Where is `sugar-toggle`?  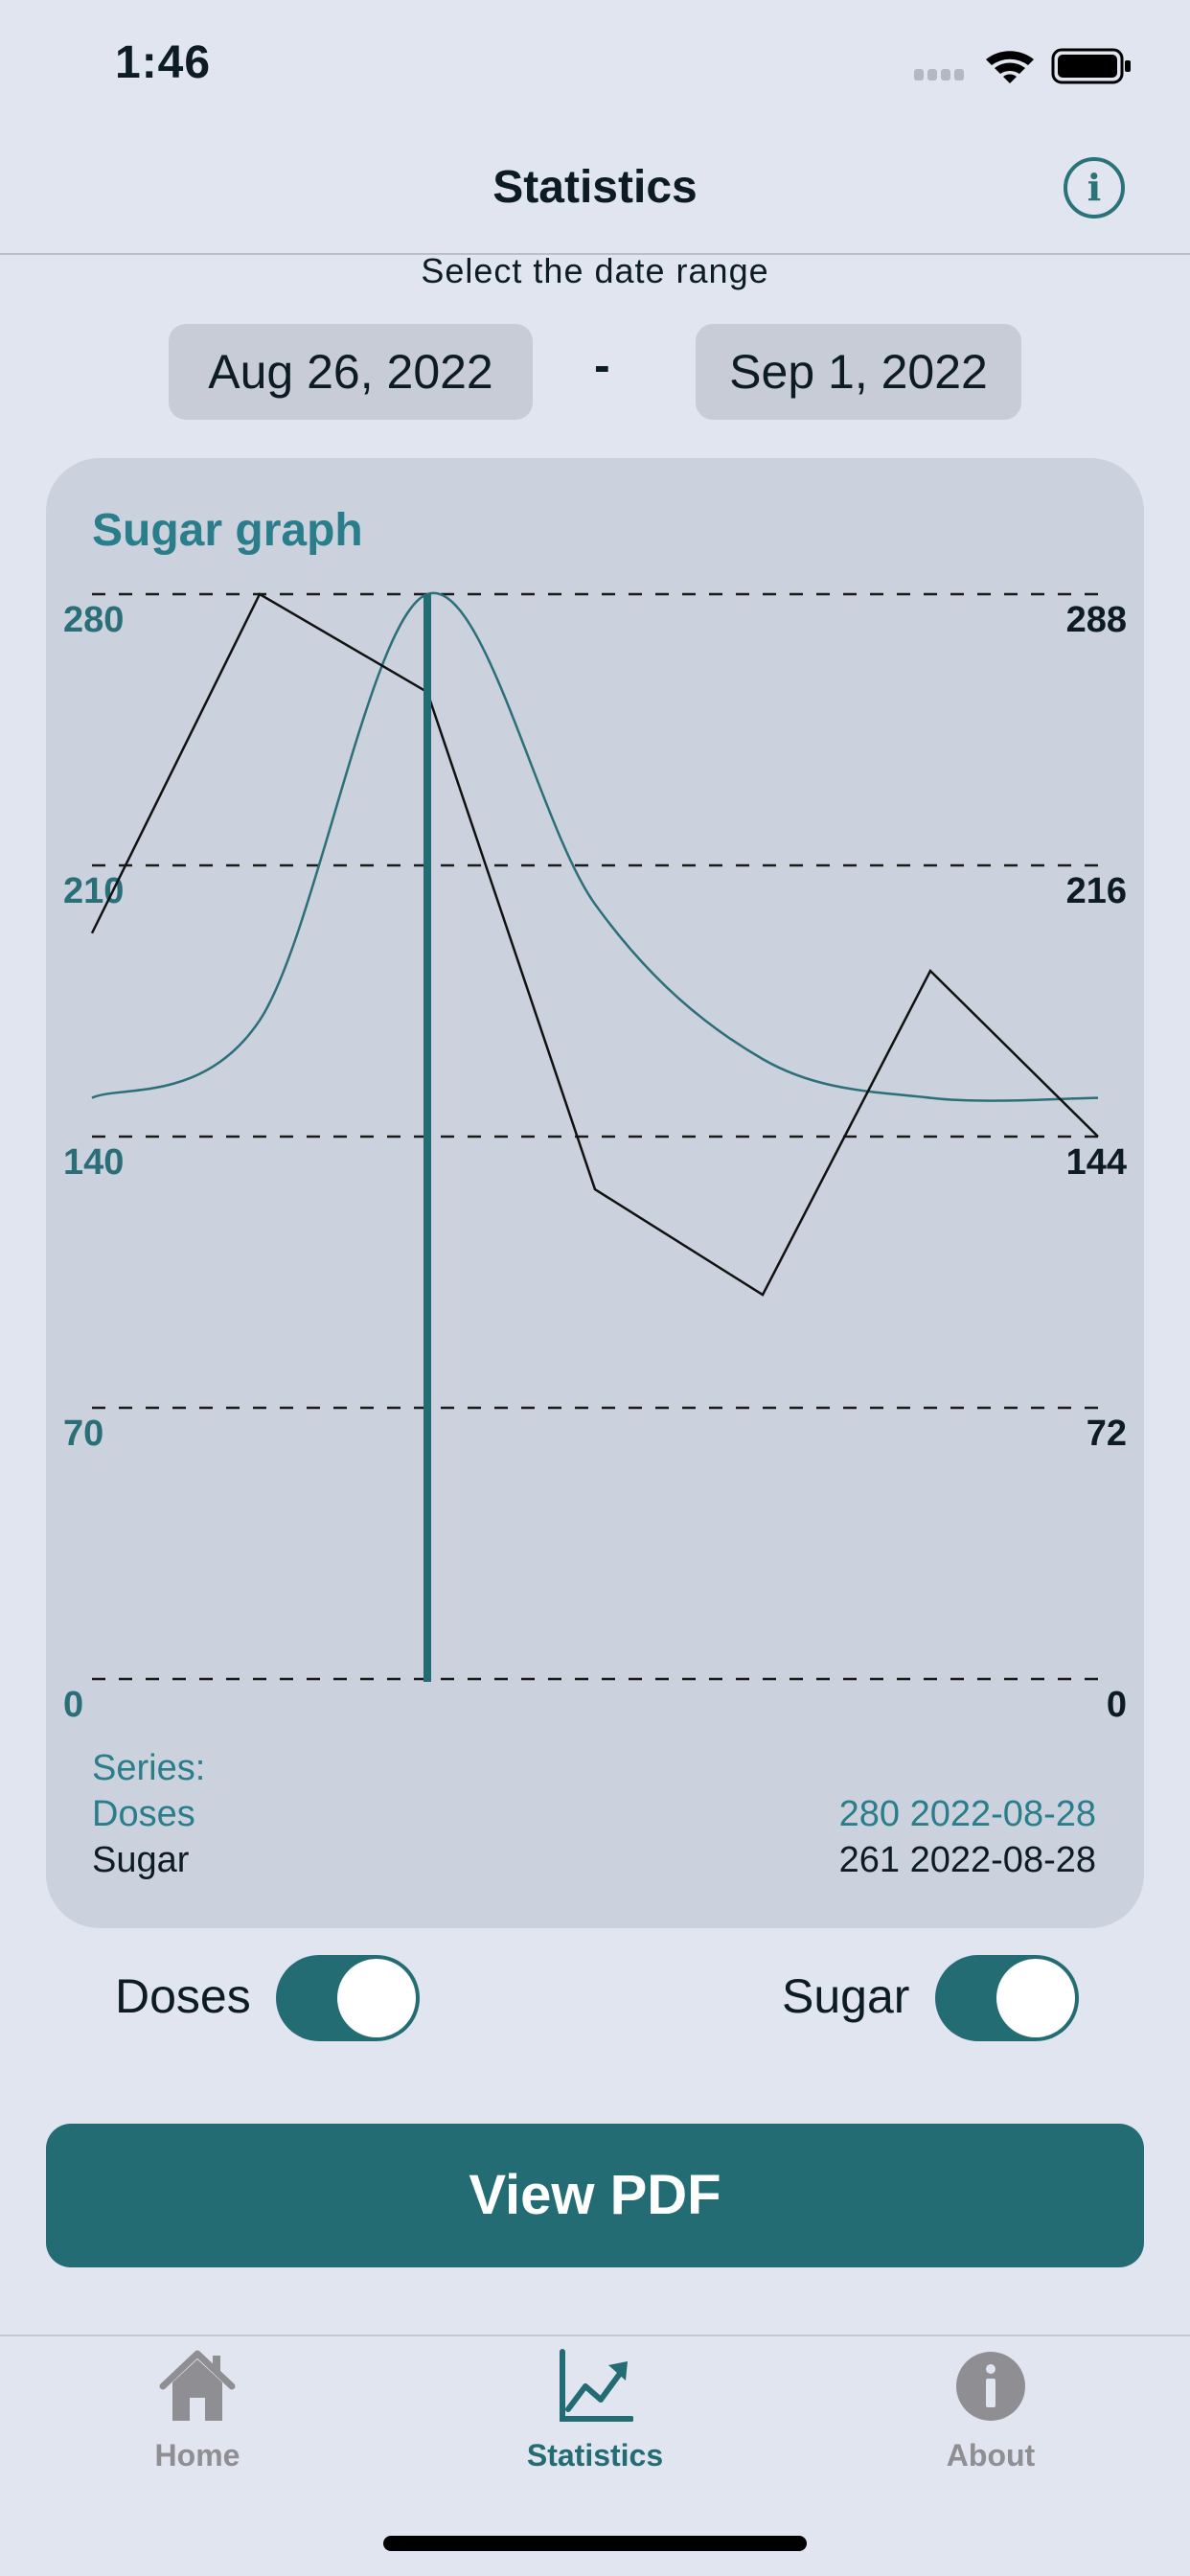
sugar-toggle is located at coordinates (1007, 1998).